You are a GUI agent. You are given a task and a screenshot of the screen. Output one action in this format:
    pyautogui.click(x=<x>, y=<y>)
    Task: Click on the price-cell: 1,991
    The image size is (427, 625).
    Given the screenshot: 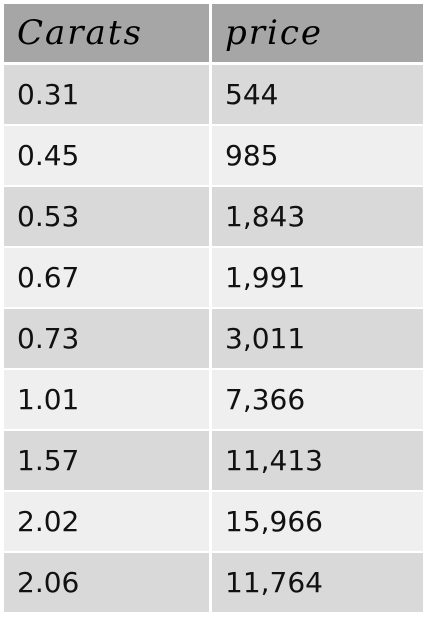 What is the action you would take?
    pyautogui.click(x=317, y=278)
    